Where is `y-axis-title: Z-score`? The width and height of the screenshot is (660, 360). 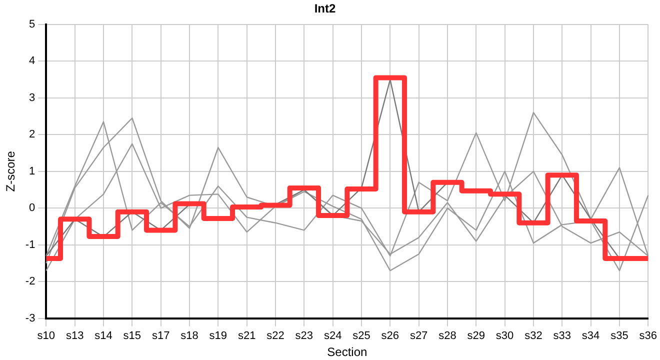
y-axis-title: Z-score is located at coordinates (11, 171).